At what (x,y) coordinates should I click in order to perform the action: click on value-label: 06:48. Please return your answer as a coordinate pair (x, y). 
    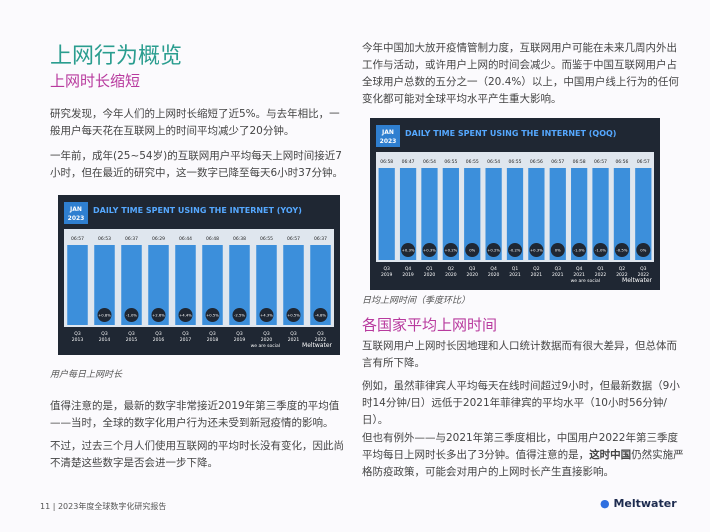
    Looking at the image, I should click on (212, 239).